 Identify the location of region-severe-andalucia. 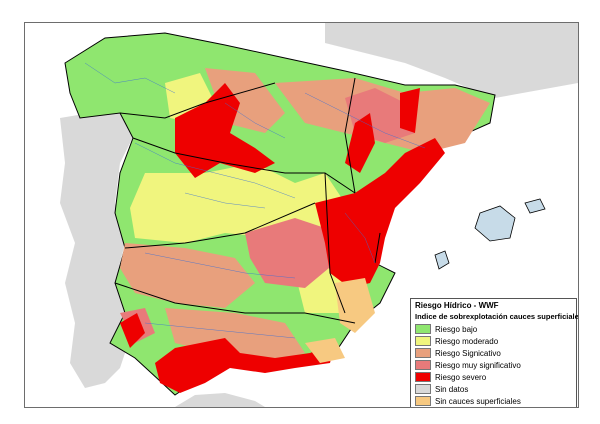
(245, 365).